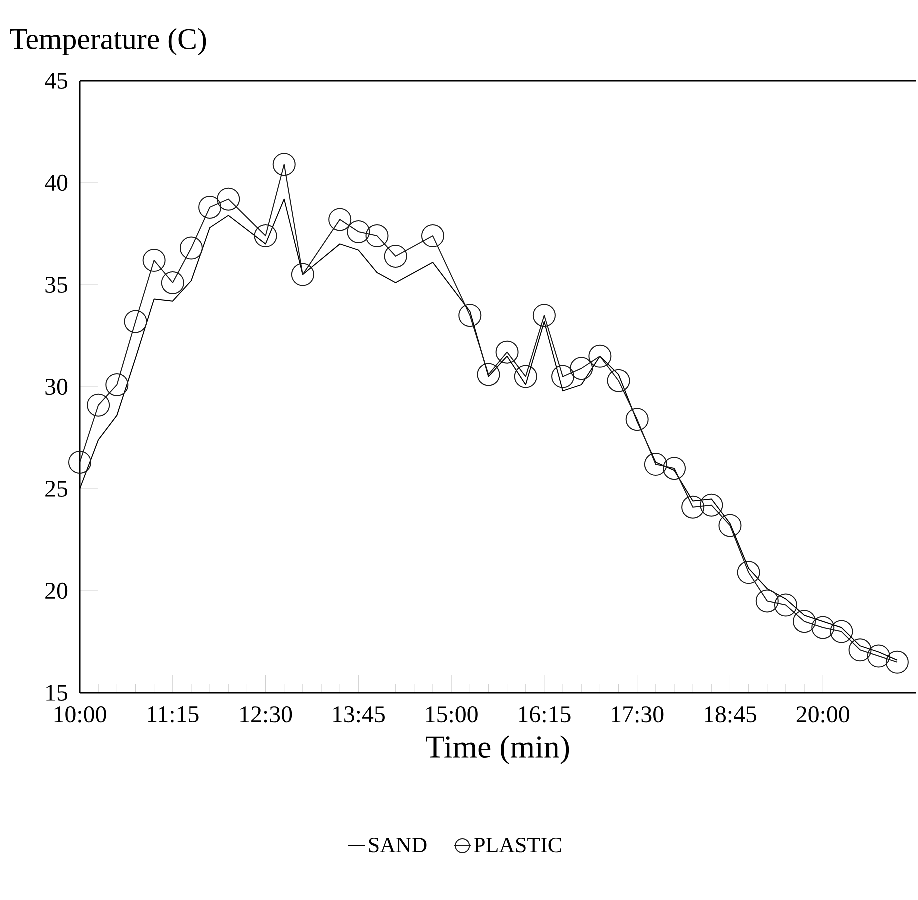 Image resolution: width=918 pixels, height=900 pixels. I want to click on y-tick-label: 35, so click(57, 285).